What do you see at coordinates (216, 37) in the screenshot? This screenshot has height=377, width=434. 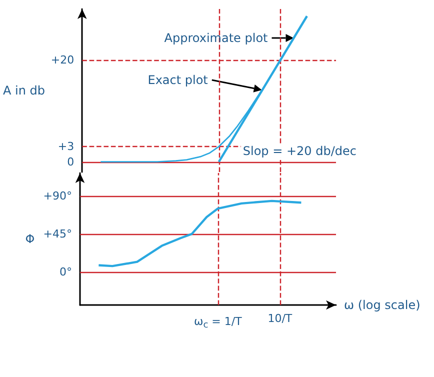 I see `series-label: Approximate plot` at bounding box center [216, 37].